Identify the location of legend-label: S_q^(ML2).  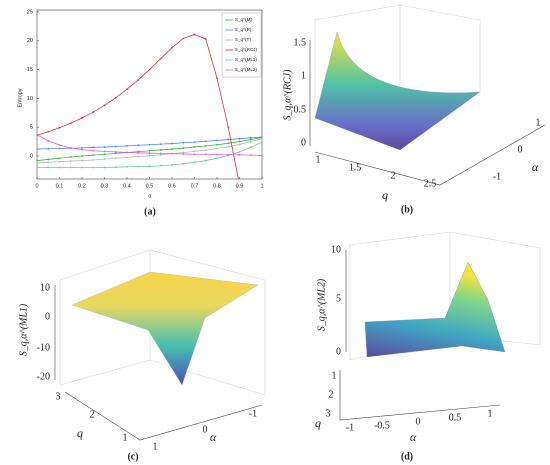
(246, 69).